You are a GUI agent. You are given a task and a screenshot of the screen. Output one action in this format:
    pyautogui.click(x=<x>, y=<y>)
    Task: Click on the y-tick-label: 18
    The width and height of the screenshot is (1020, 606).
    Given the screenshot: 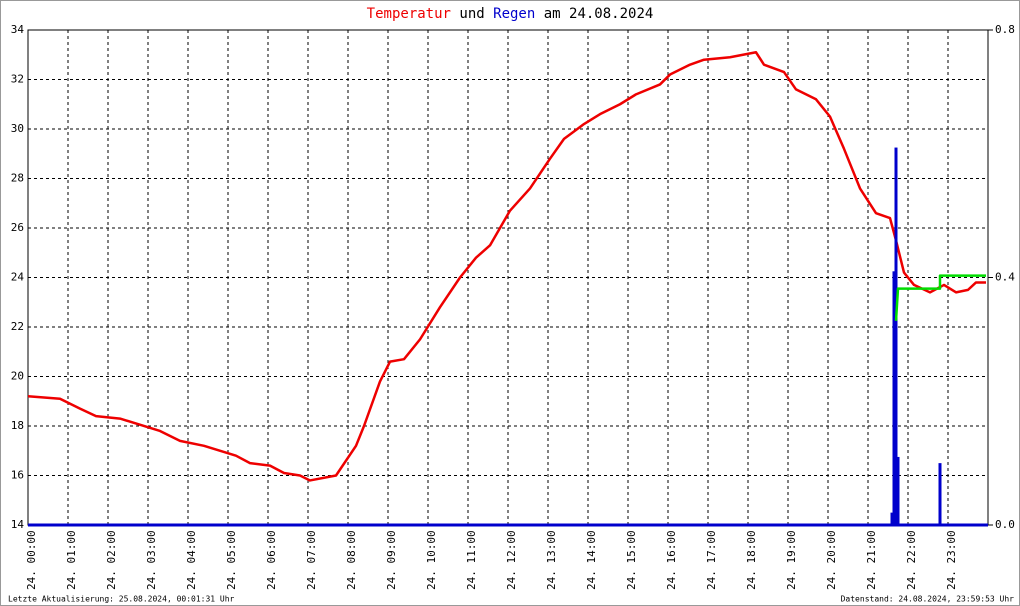 What is the action you would take?
    pyautogui.click(x=17, y=425)
    